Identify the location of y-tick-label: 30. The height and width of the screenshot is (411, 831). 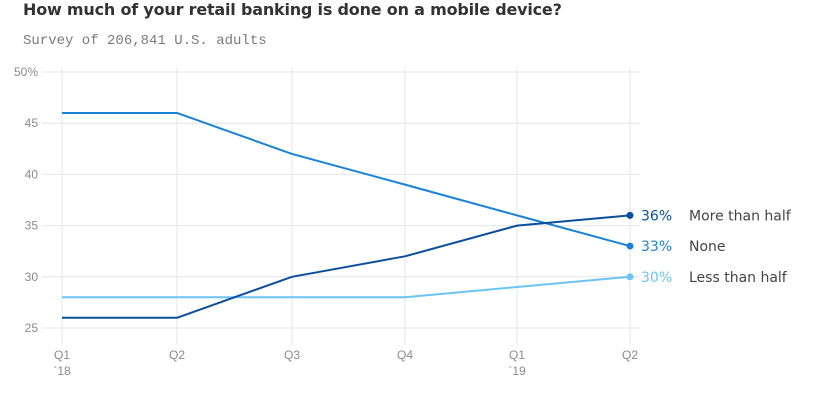
(32, 277).